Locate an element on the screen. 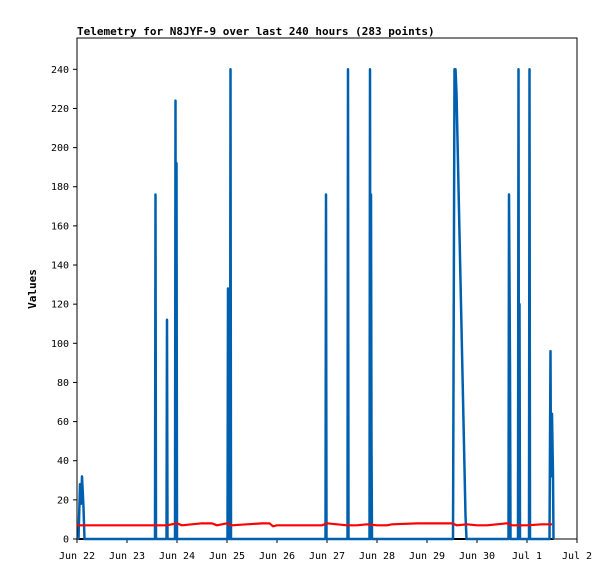  y-tick-label: 40 is located at coordinates (63, 461).